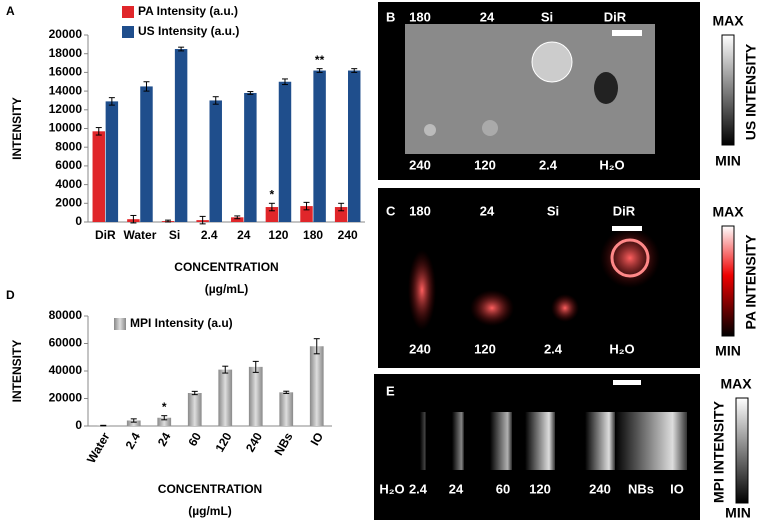 The height and width of the screenshot is (524, 765). Describe the element at coordinates (188, 31) in the screenshot. I see `legend-label: US Intensity (a.u.)` at that location.